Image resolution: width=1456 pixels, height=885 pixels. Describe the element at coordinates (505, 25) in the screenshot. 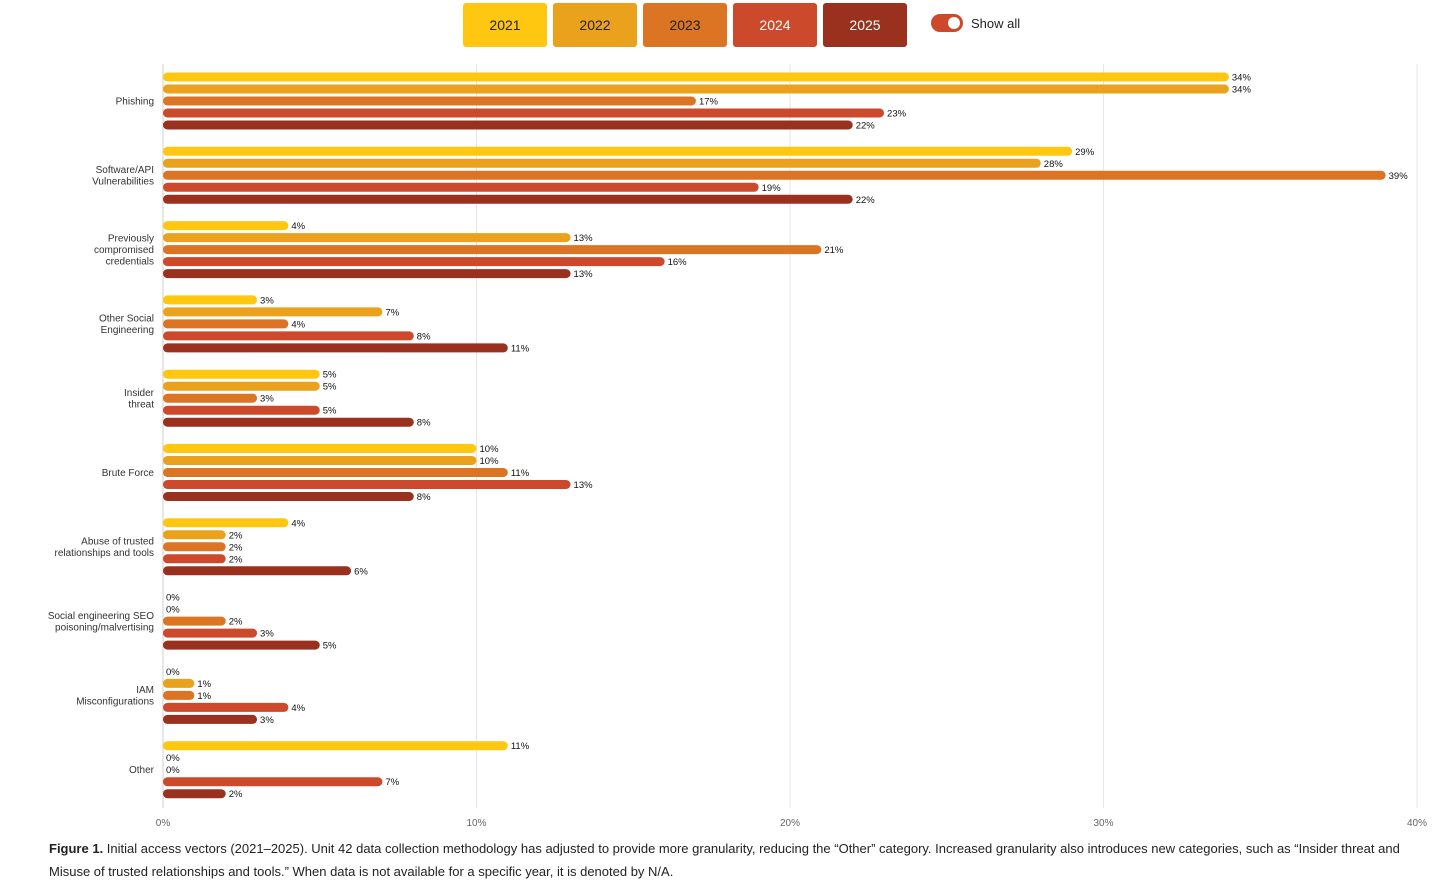

I see `legend-year-2021: 2021` at that location.